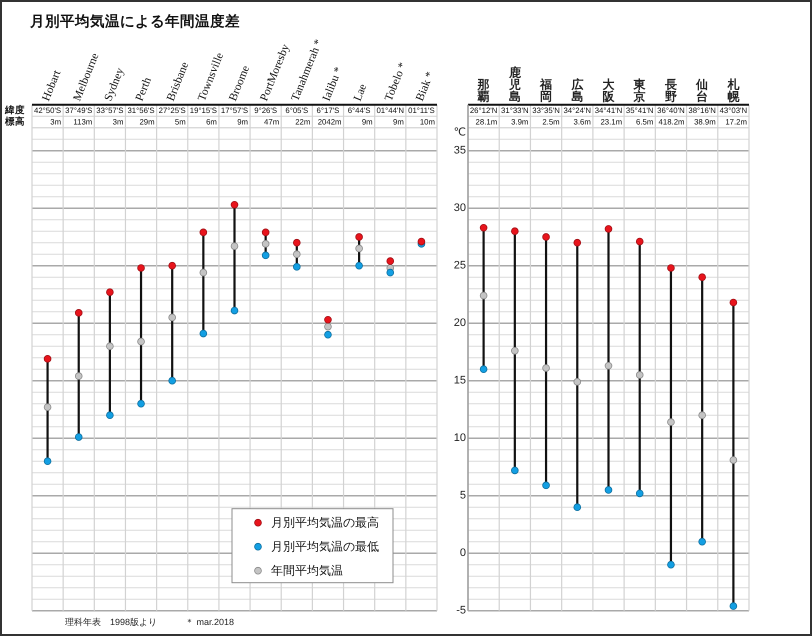 The width and height of the screenshot is (812, 636). Describe the element at coordinates (460, 208) in the screenshot. I see `y-tick-label: 30` at that location.